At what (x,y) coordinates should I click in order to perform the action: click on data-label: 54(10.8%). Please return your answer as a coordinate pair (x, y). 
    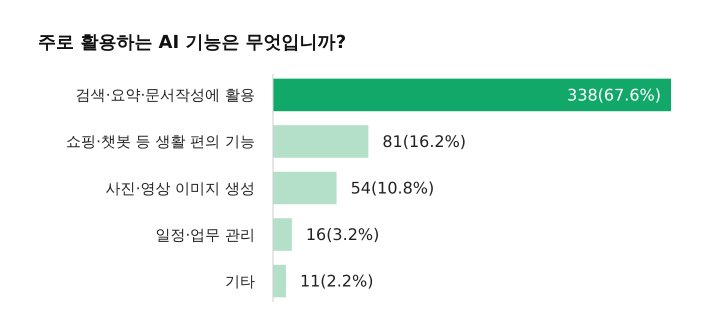
    Looking at the image, I should click on (392, 188).